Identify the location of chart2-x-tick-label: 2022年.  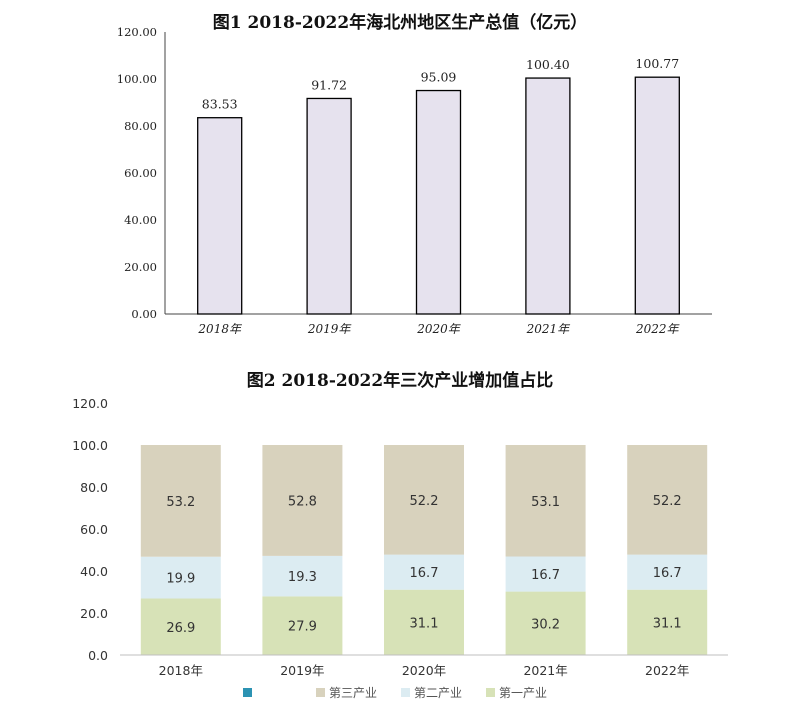
(667, 670).